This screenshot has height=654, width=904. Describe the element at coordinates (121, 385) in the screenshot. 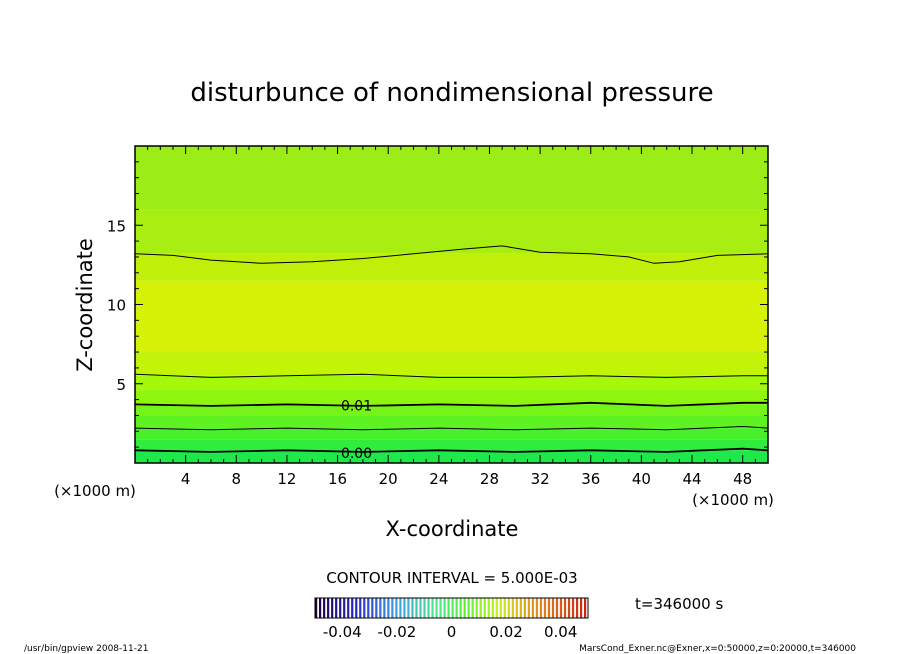

I see `y-tick-label-5: 5` at that location.